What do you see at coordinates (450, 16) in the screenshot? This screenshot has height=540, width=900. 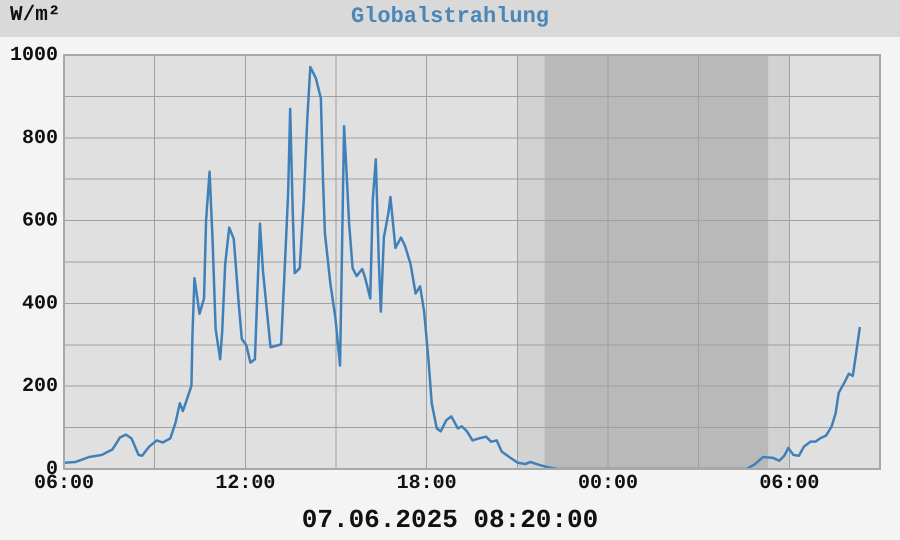 I see `chart-title: Globalstrahlung` at bounding box center [450, 16].